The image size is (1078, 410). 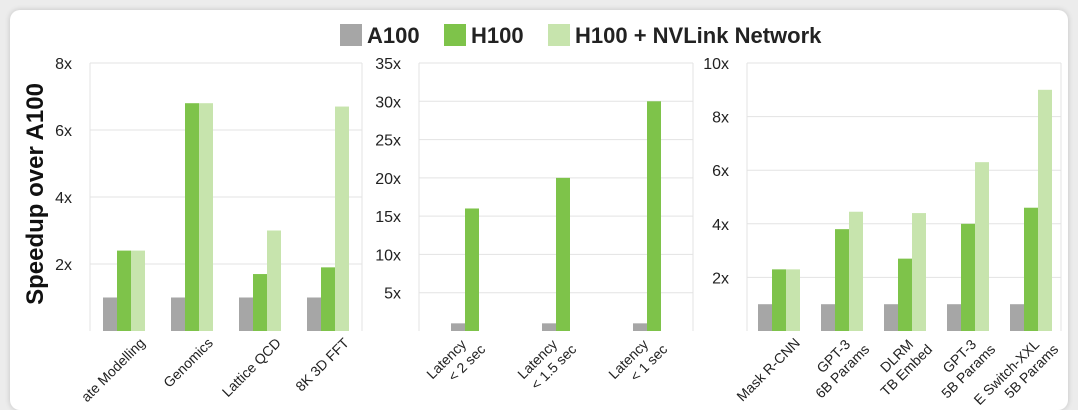 I want to click on x-tick-label: DLRMTB Embed, so click(x=900, y=364).